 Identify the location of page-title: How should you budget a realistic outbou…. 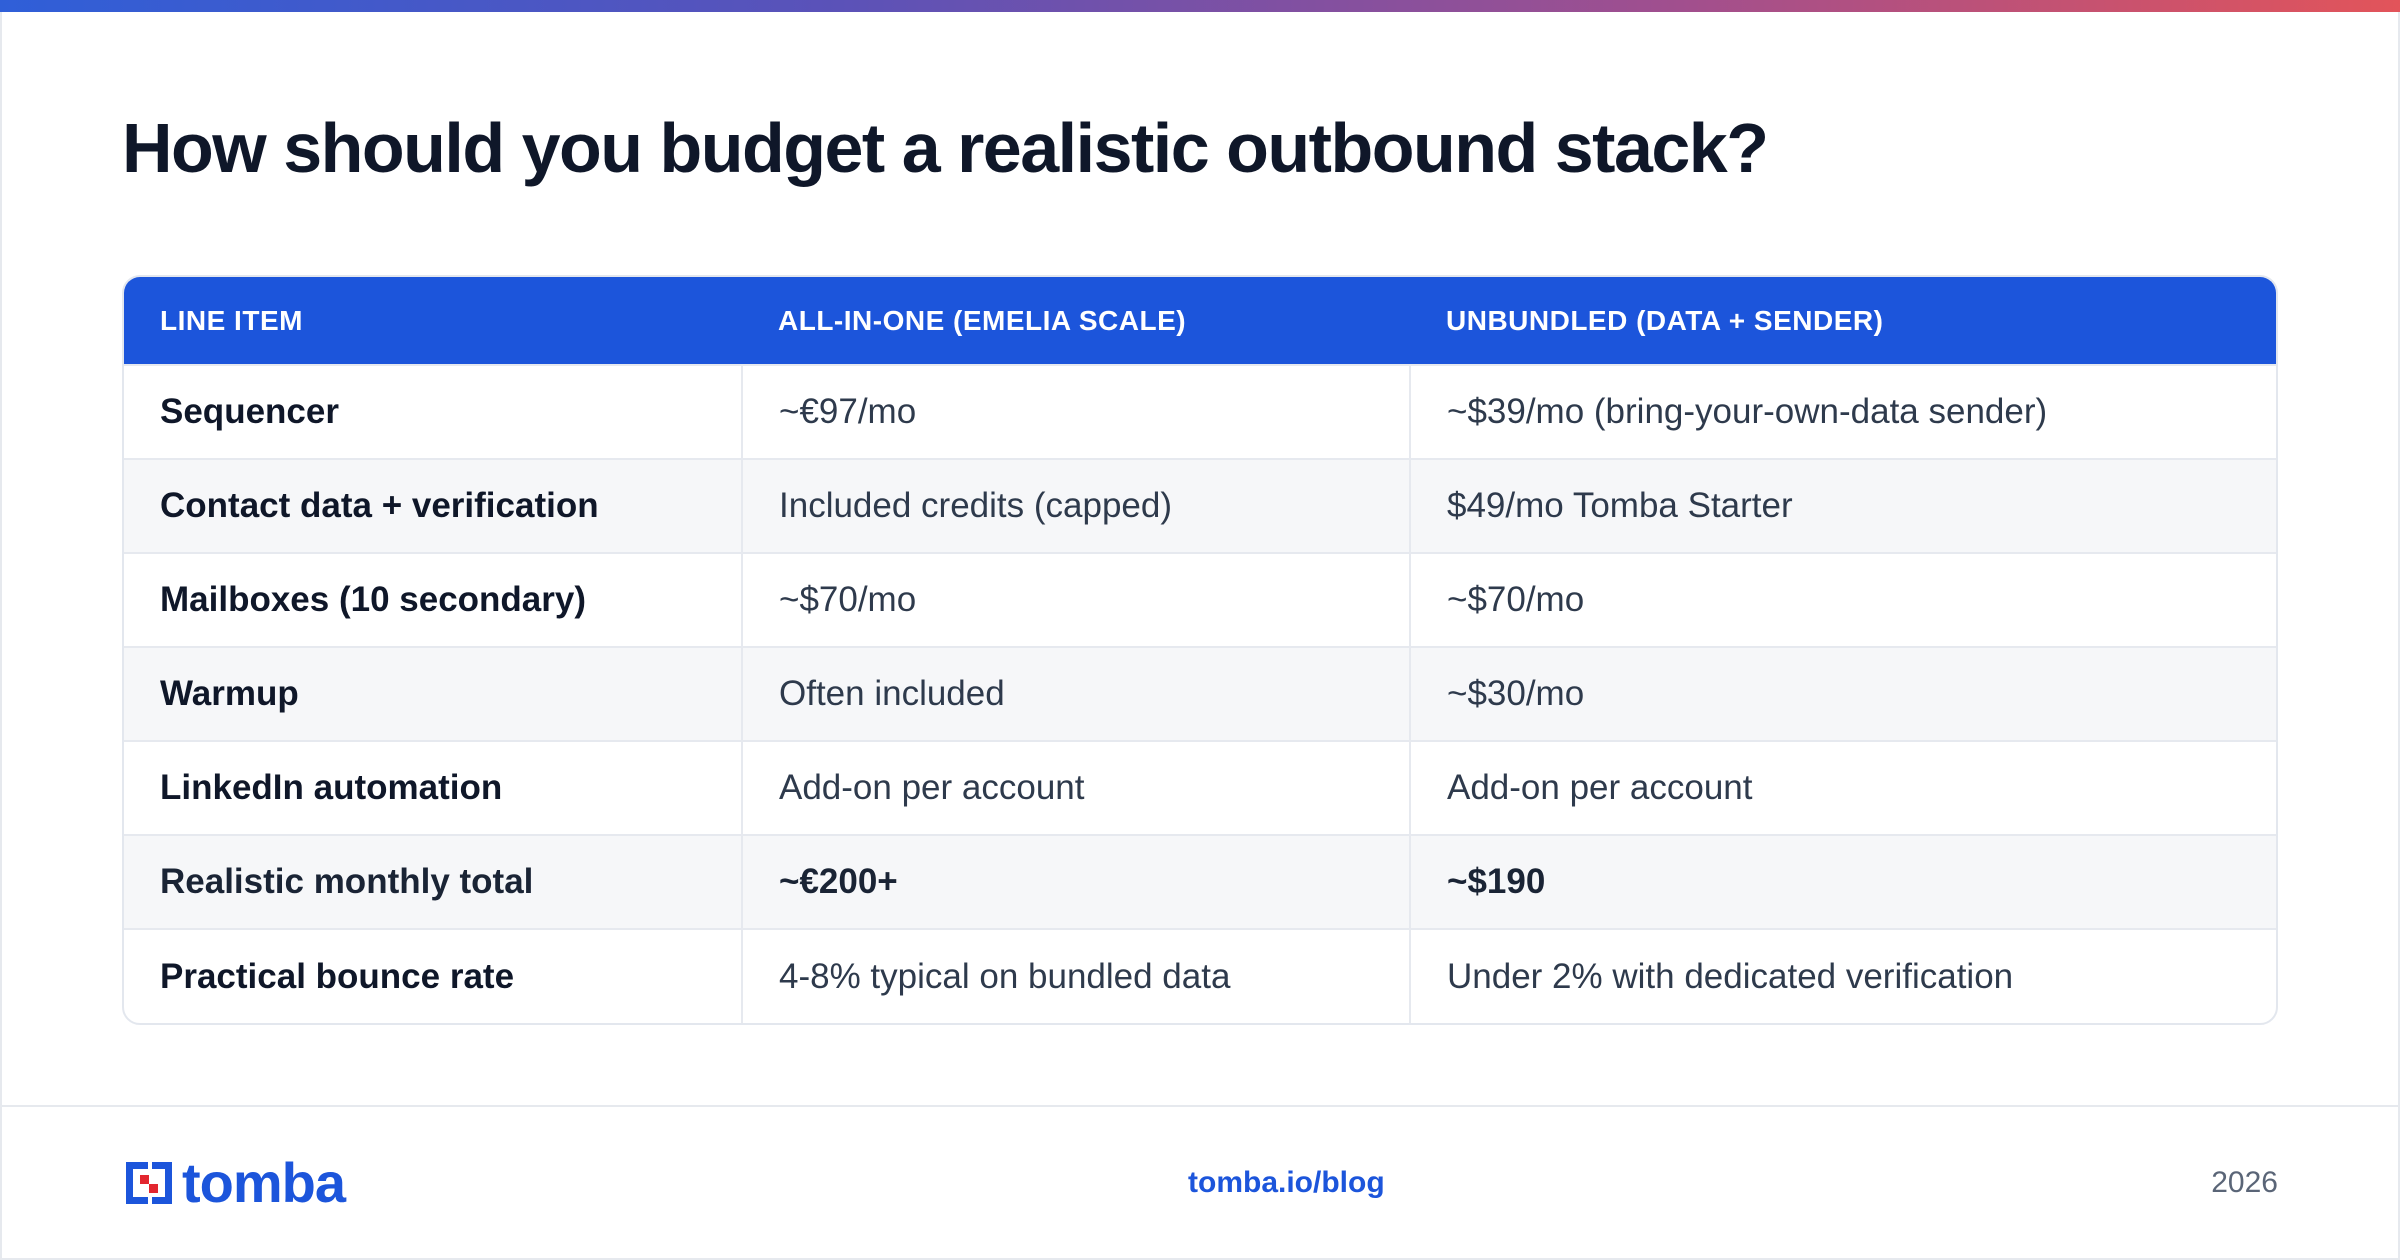
(945, 148).